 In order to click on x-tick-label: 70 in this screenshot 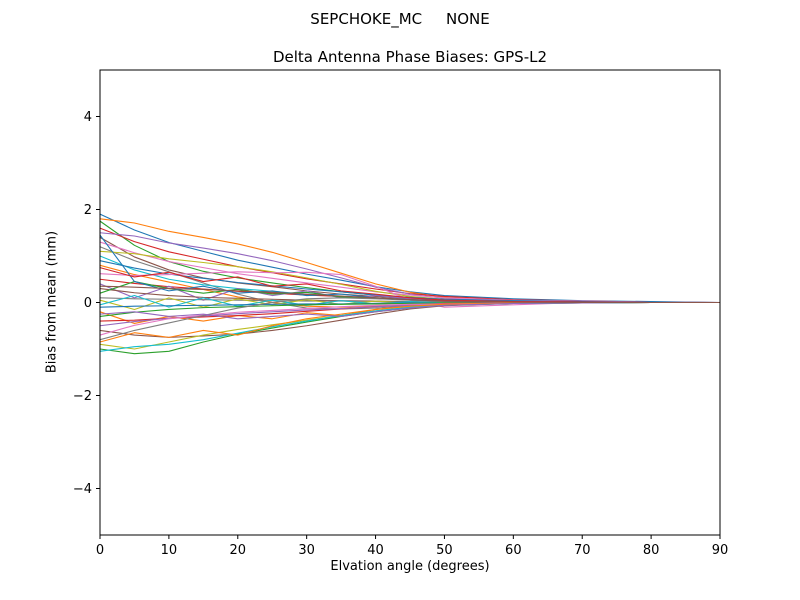, I will do `click(582, 550)`.